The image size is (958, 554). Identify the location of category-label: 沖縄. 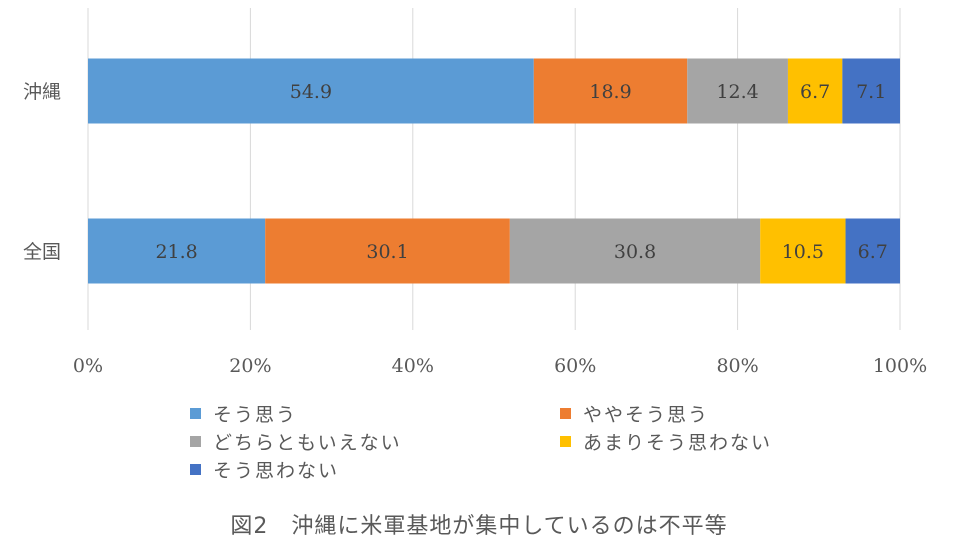
(42, 92).